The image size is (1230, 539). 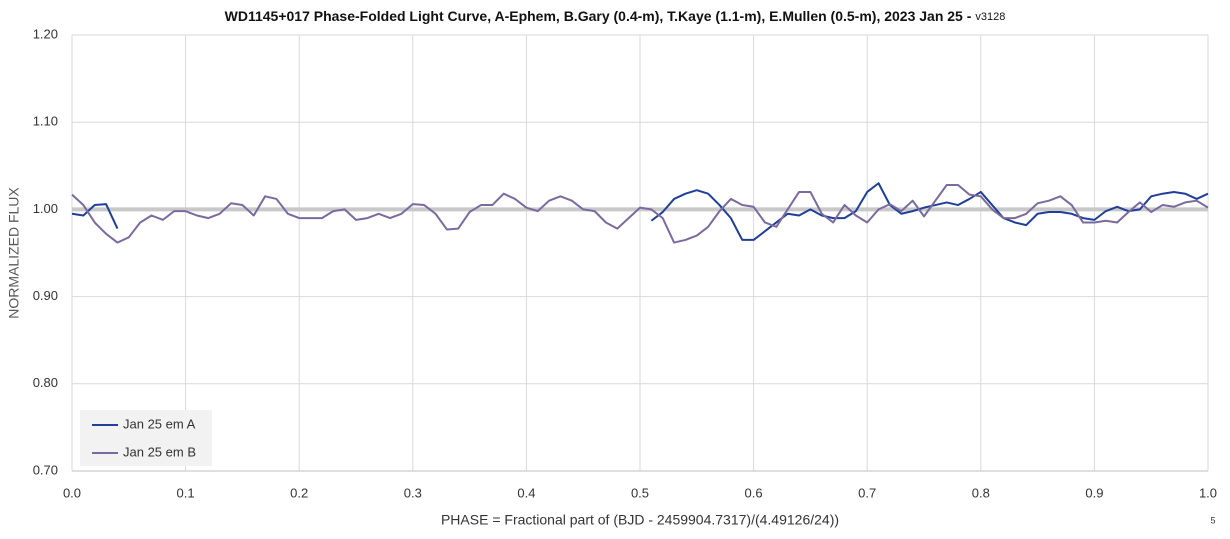 What do you see at coordinates (299, 492) in the screenshot?
I see `x-tick-label: 0.2` at bounding box center [299, 492].